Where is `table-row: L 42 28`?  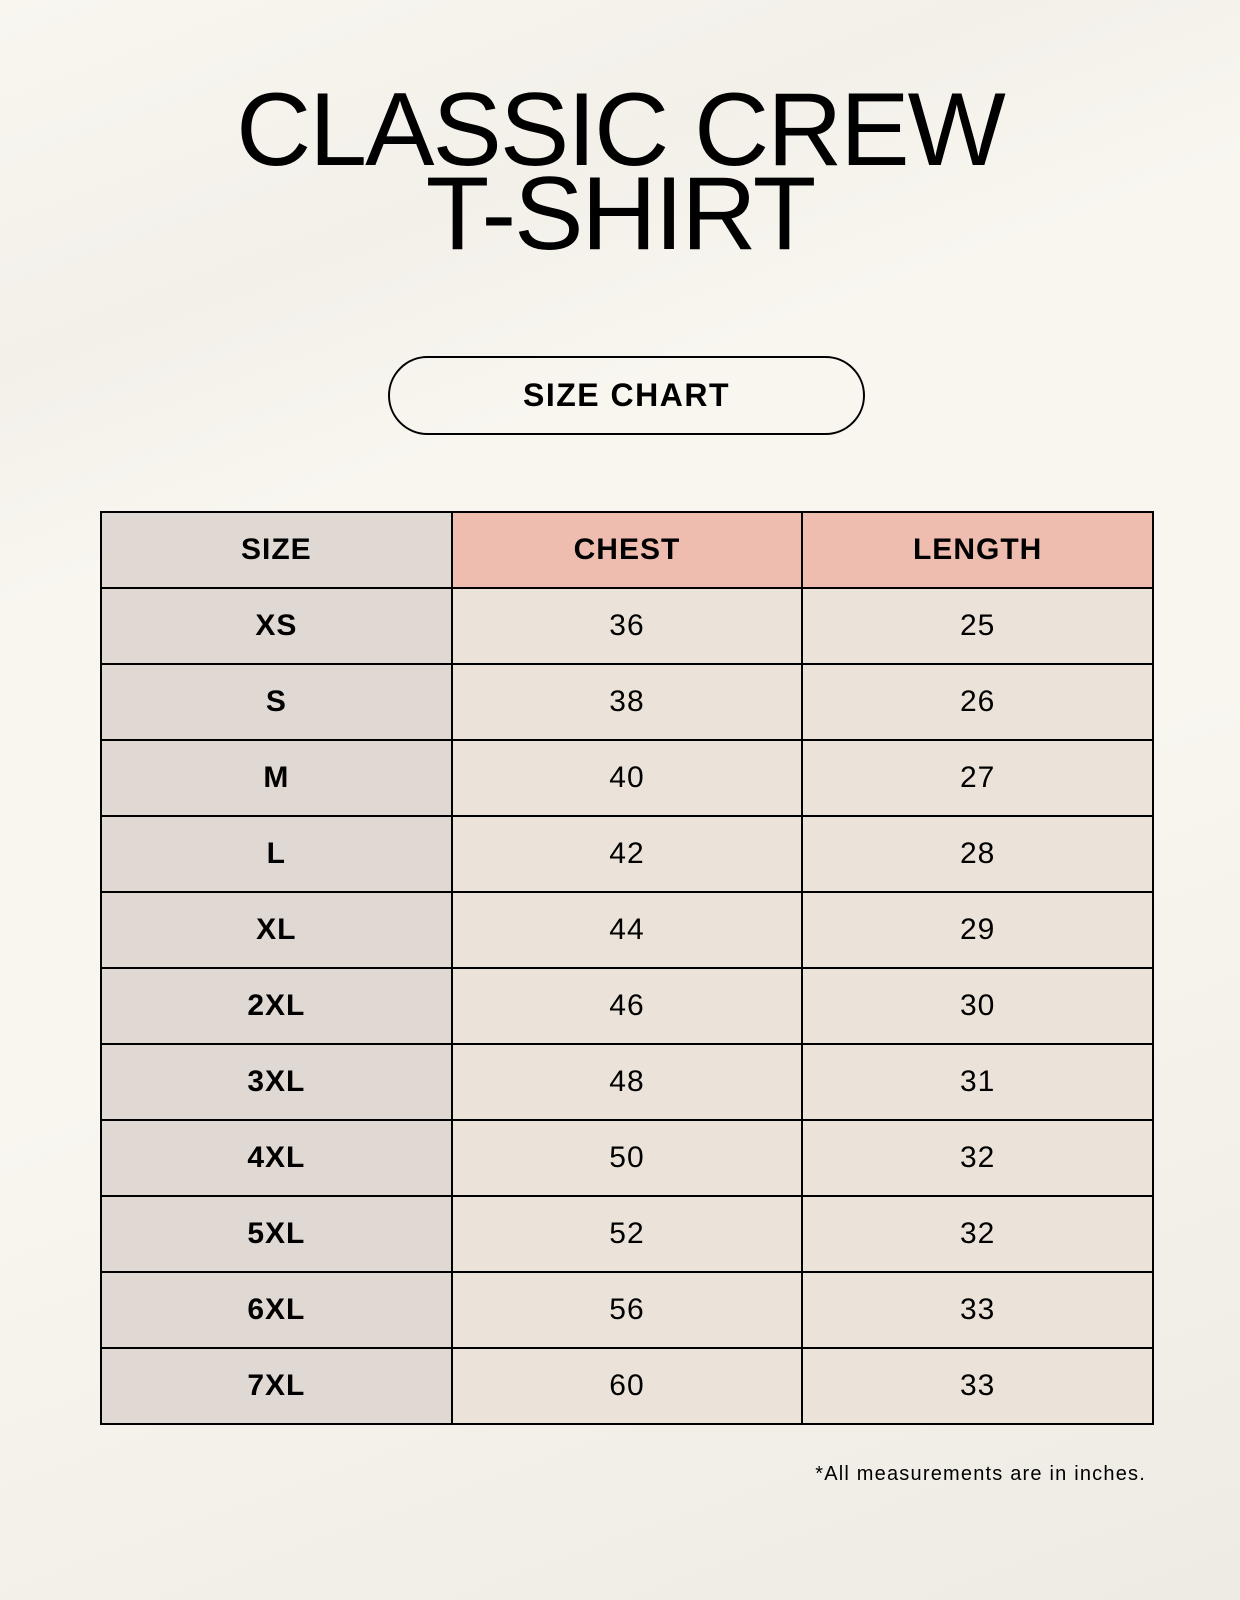
table-row: L 42 28 is located at coordinates (627, 854).